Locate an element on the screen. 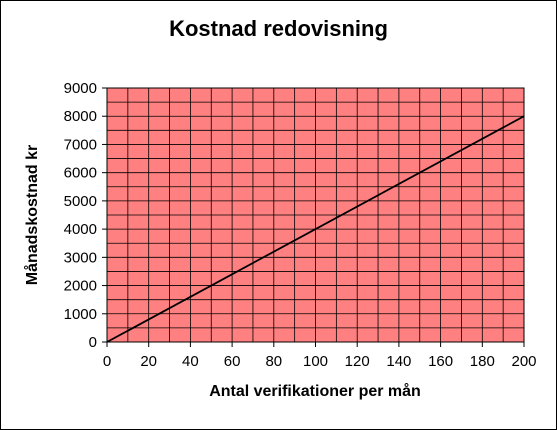  y-tick-label: 2000 is located at coordinates (80, 286).